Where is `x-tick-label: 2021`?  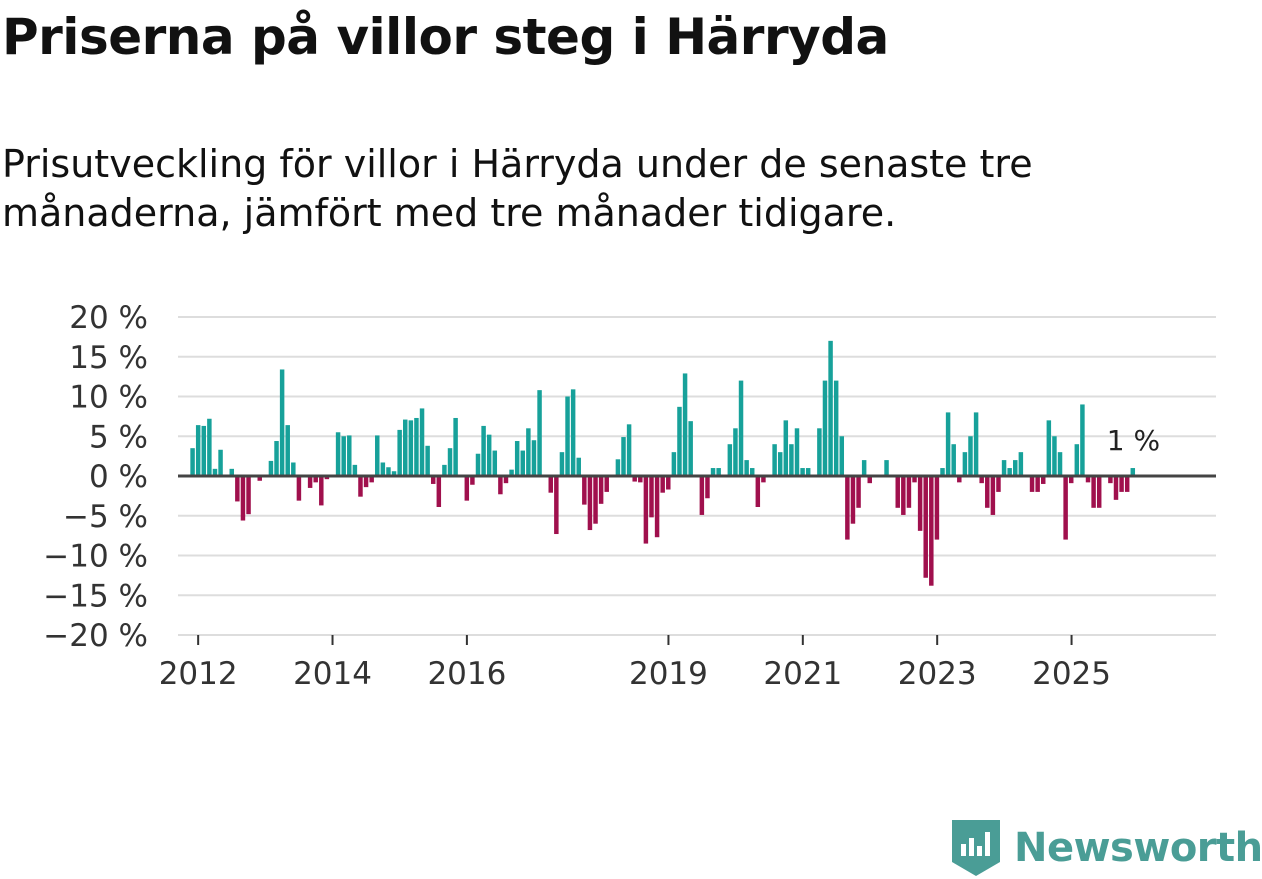
x-tick-label: 2021 is located at coordinates (802, 674).